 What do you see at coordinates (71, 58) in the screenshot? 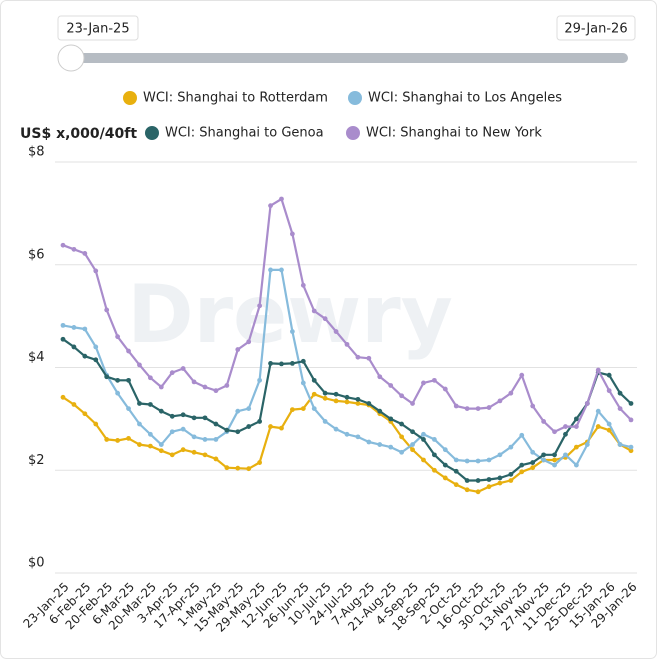
I see `slider-handle` at bounding box center [71, 58].